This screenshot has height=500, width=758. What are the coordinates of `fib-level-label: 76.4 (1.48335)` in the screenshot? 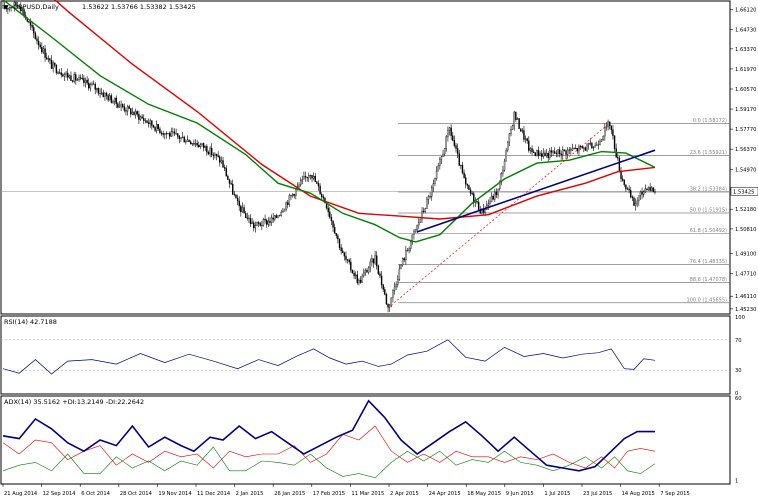 It's located at (708, 262).